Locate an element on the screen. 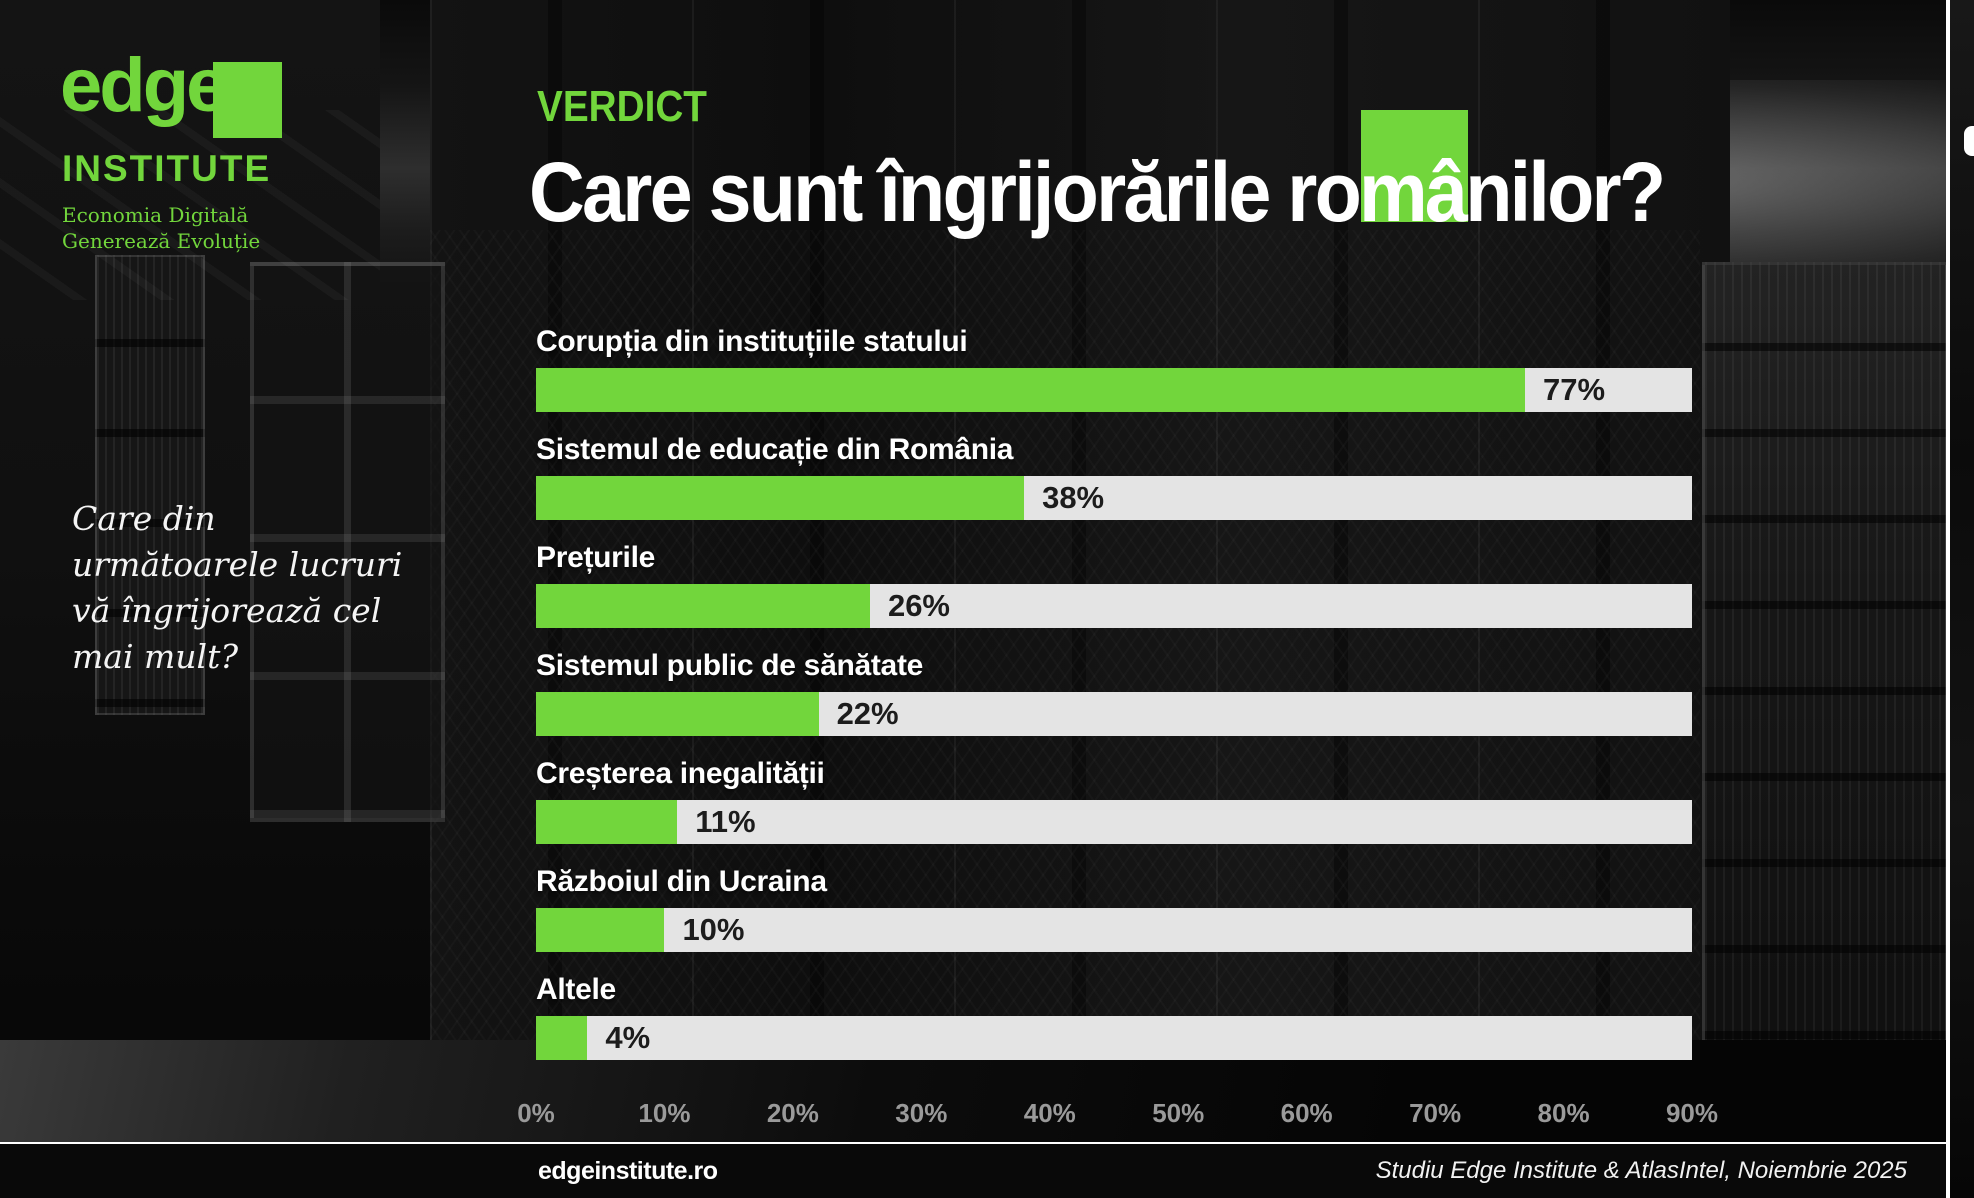 This screenshot has width=1974, height=1198. background-bookcase-right is located at coordinates (1825, 662).